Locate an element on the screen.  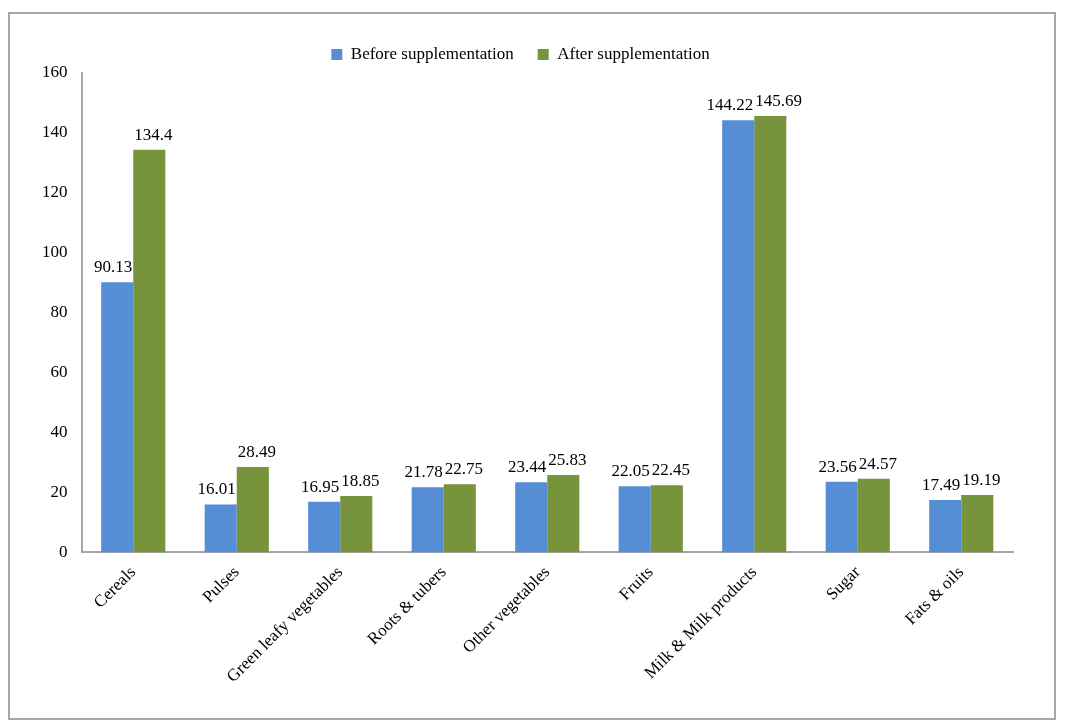
data-label: 16.95 is located at coordinates (320, 486).